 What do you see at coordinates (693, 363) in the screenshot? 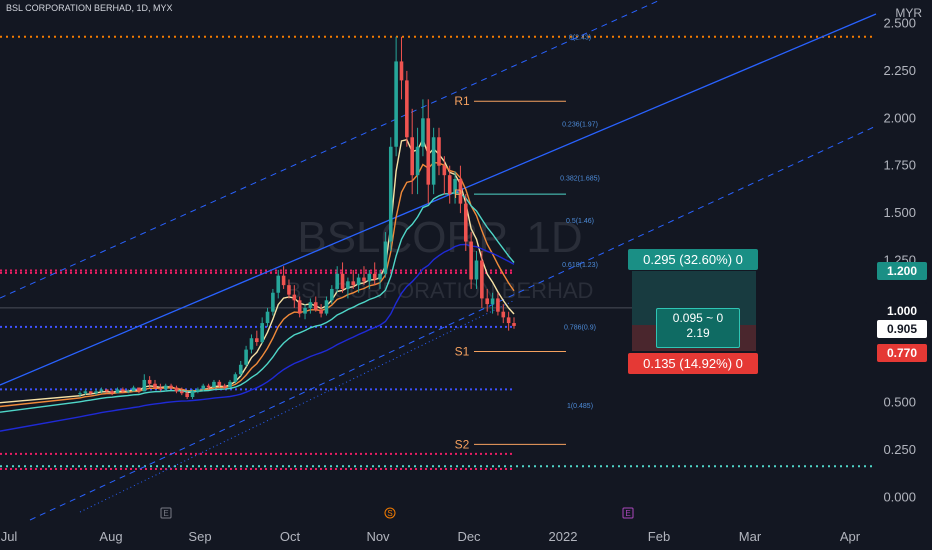
I see `stop-label: 0.135 (14.92%) 0` at bounding box center [693, 363].